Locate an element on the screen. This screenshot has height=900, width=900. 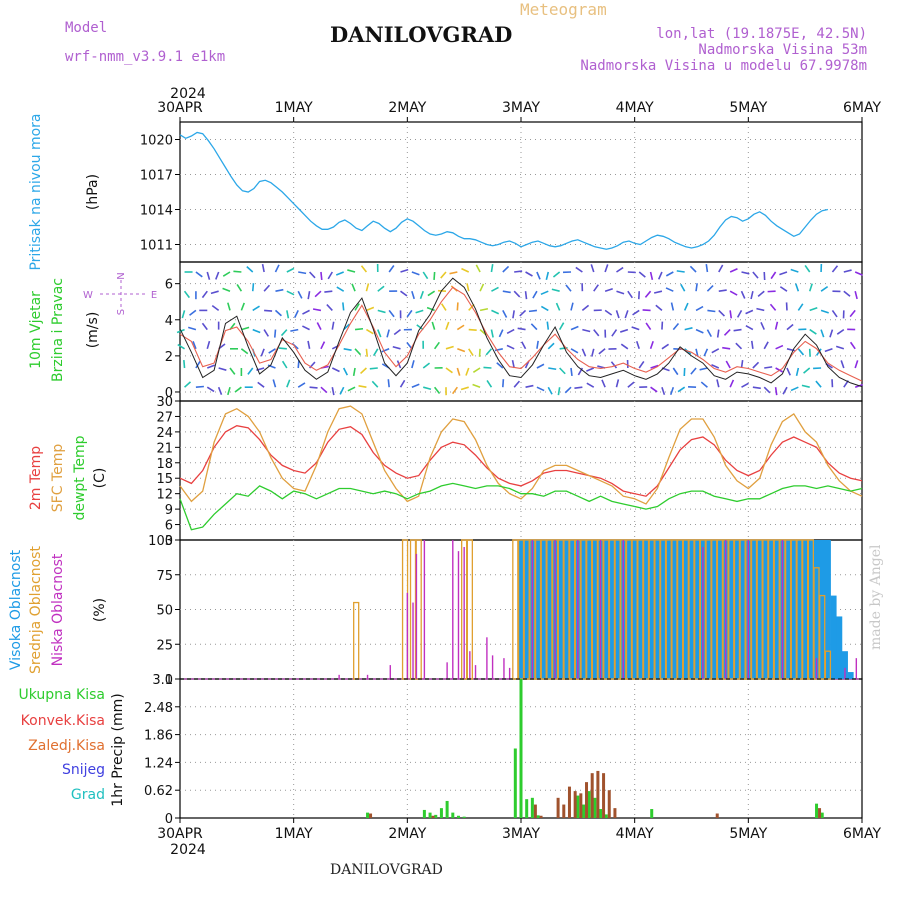
y-tick-label: 6 is located at coordinates (169, 526).